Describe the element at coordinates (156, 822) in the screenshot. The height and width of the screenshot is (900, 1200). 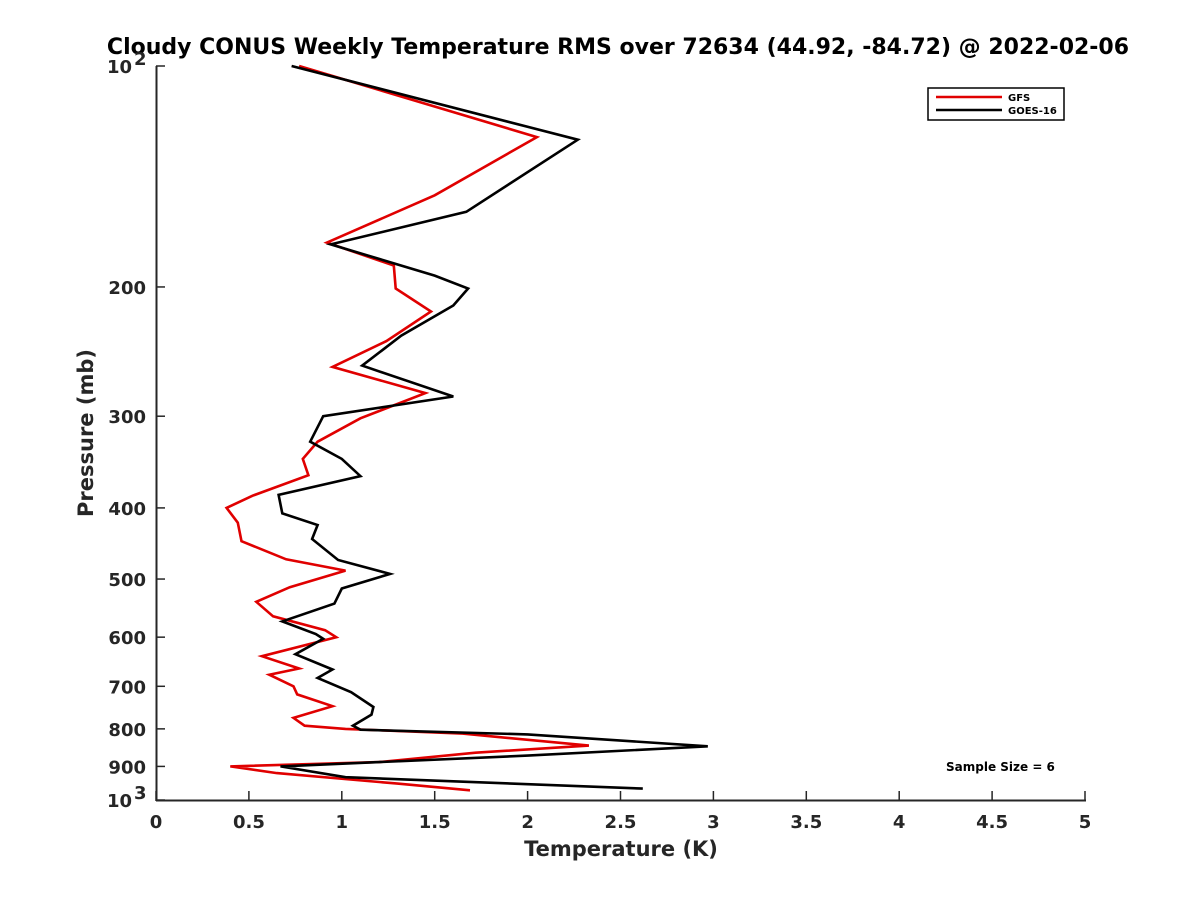
I see `x-tick-label: 0` at that location.